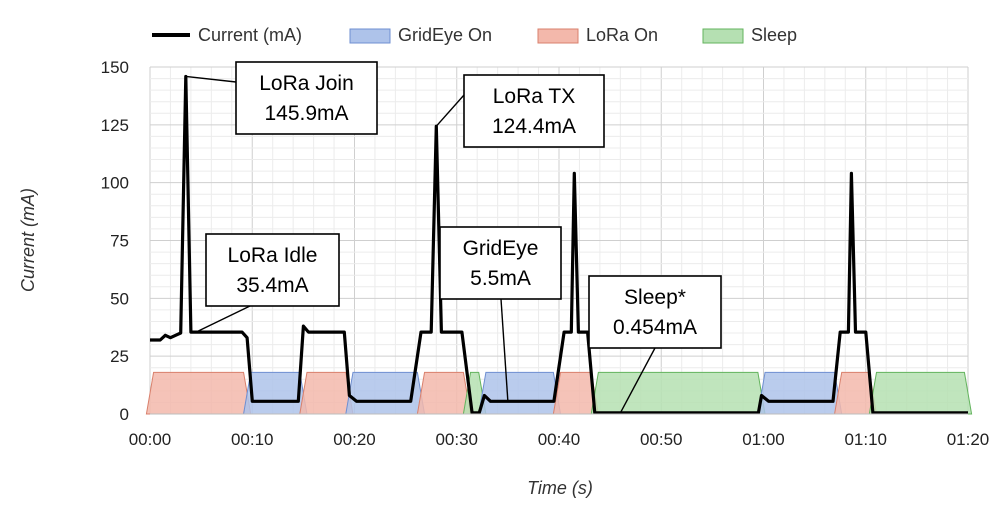 The height and width of the screenshot is (521, 999). Describe the element at coordinates (500, 278) in the screenshot. I see `annotation-text: 5.5mA` at that location.